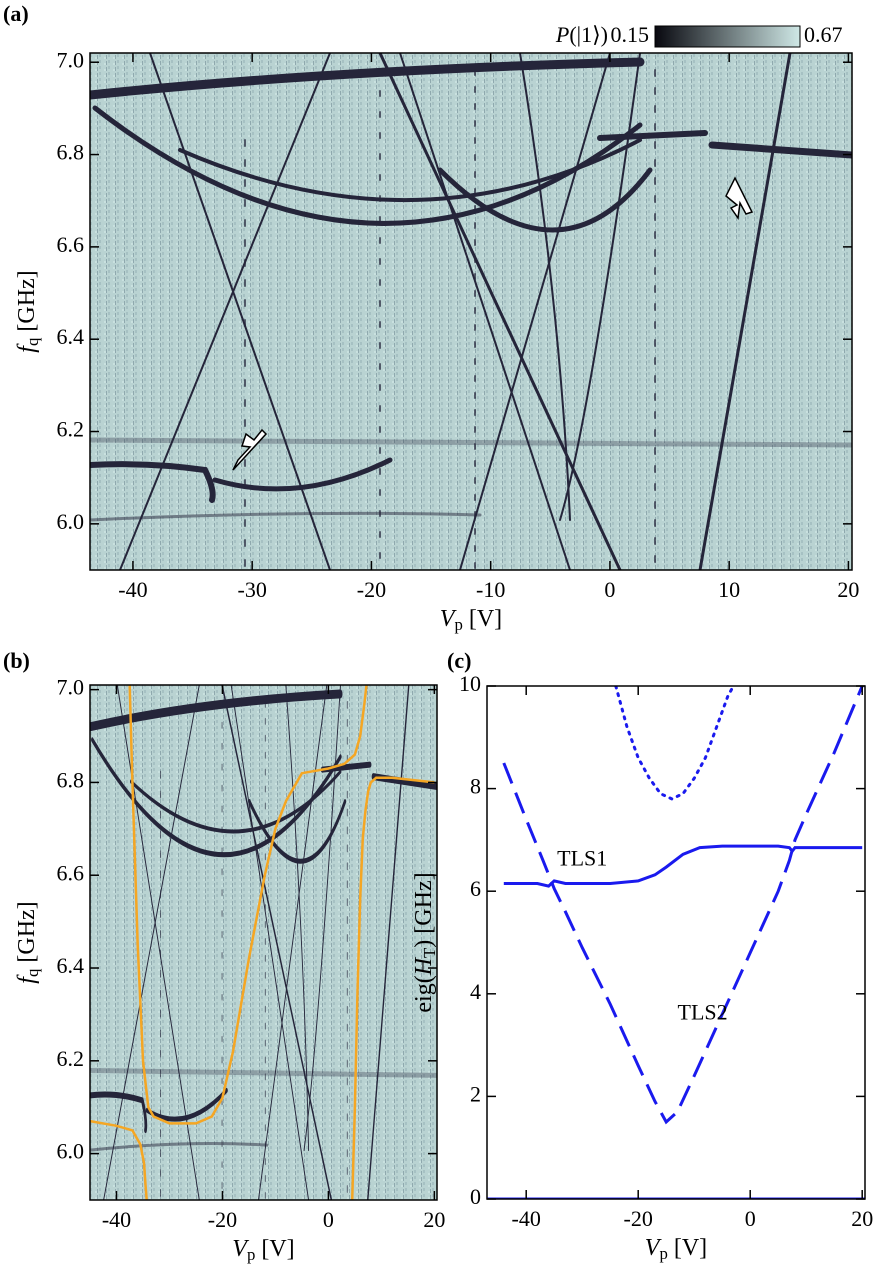  I want to click on x-tick-label: -10, so click(490, 589).